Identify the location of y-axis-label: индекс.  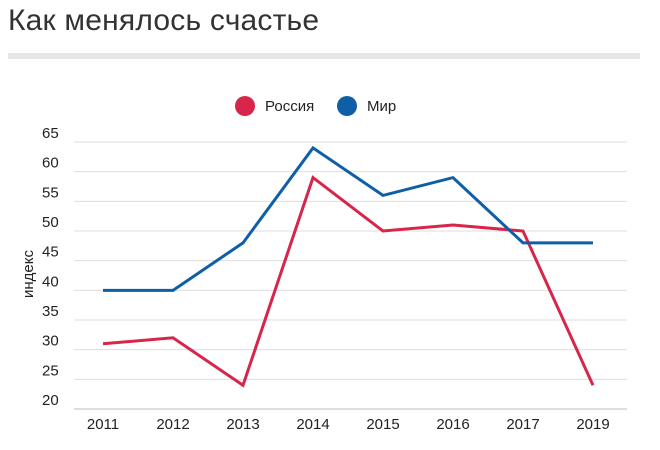
(28, 274).